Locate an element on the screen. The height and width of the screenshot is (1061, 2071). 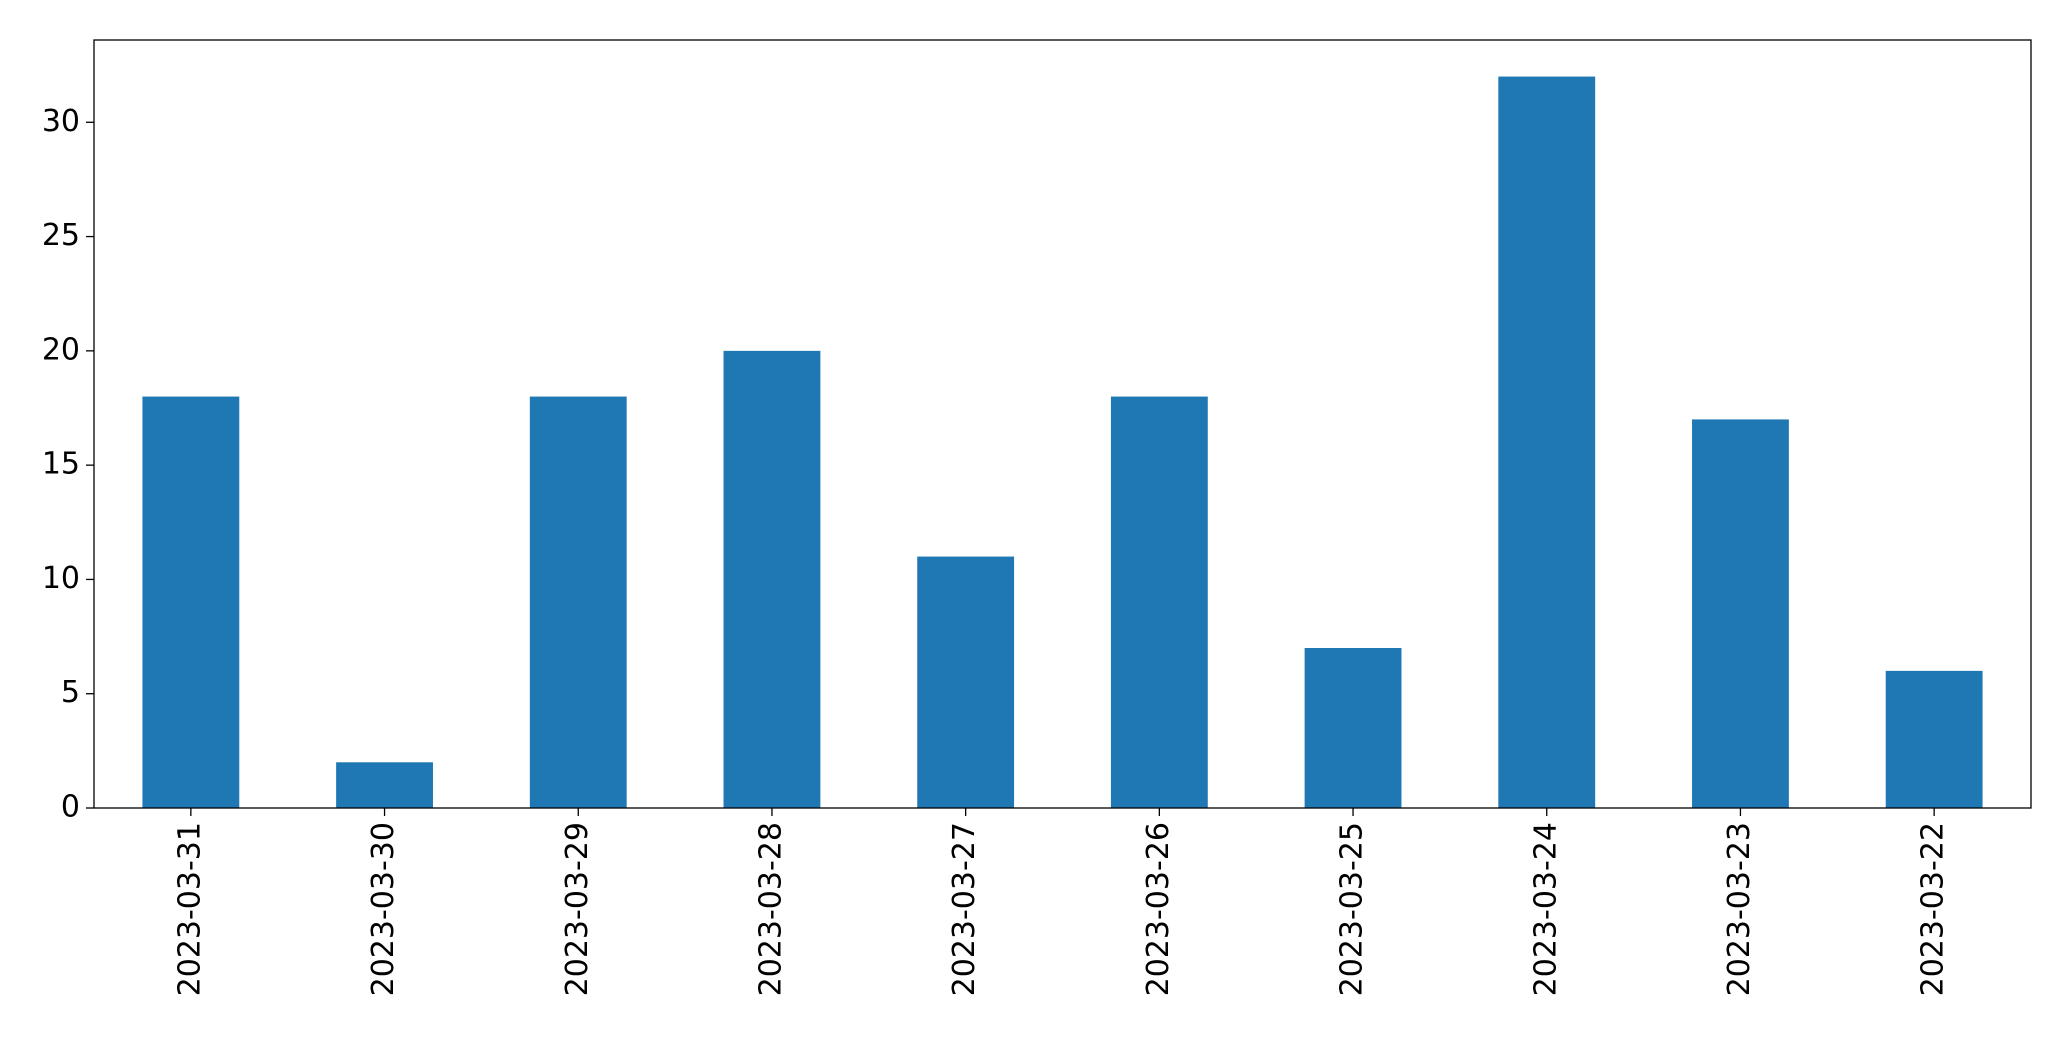
x-tick-label: 2023-03-30 is located at coordinates (383, 909).